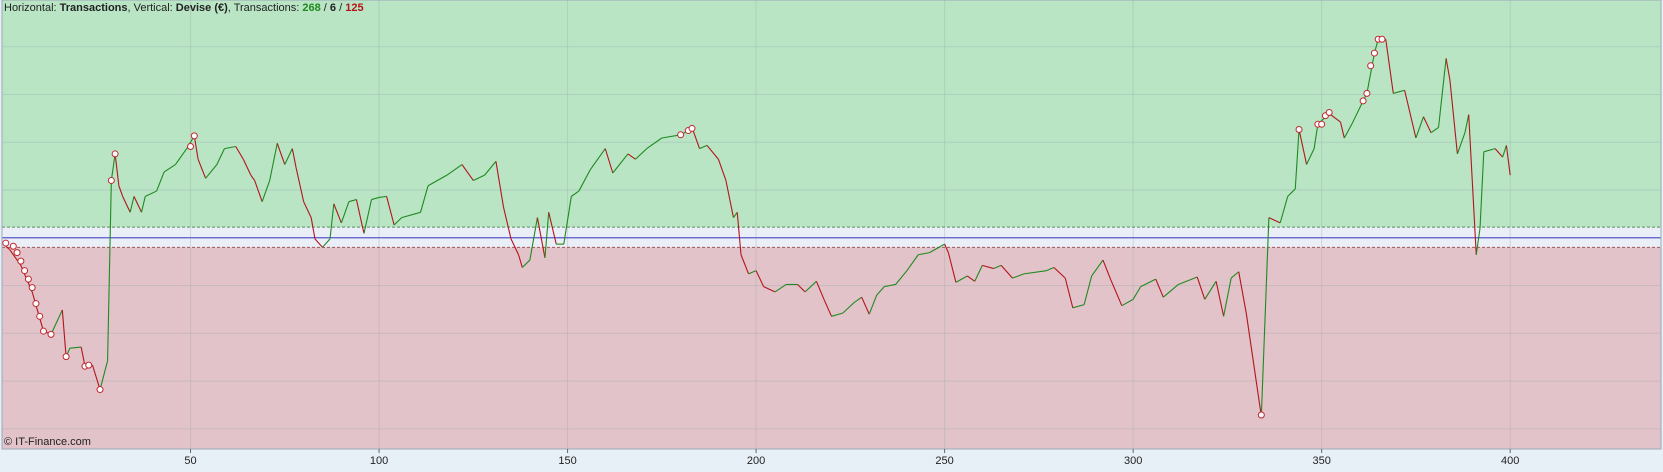 The width and height of the screenshot is (1663, 472). What do you see at coordinates (567, 461) in the screenshot?
I see `x-tick-label: 150` at bounding box center [567, 461].